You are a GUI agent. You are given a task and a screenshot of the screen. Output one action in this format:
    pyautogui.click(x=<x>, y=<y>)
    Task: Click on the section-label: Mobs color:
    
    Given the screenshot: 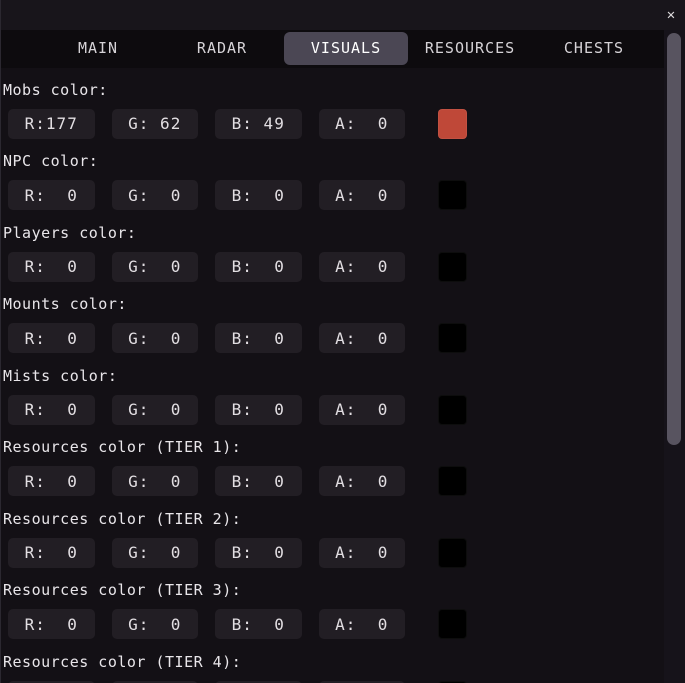 What is the action you would take?
    pyautogui.click(x=55, y=89)
    